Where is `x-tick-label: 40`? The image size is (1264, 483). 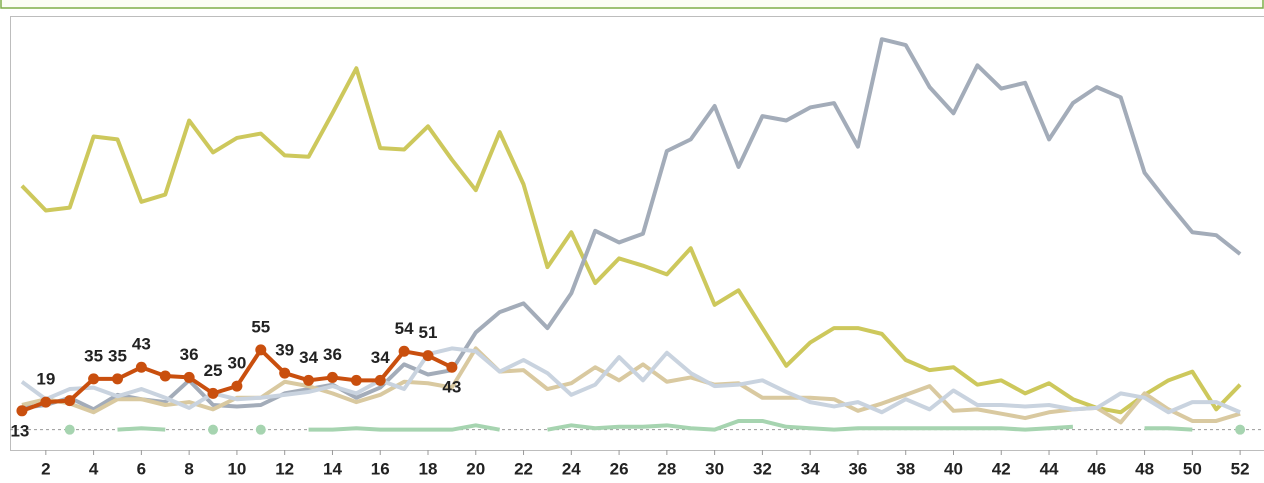 x-tick-label: 40 is located at coordinates (953, 468).